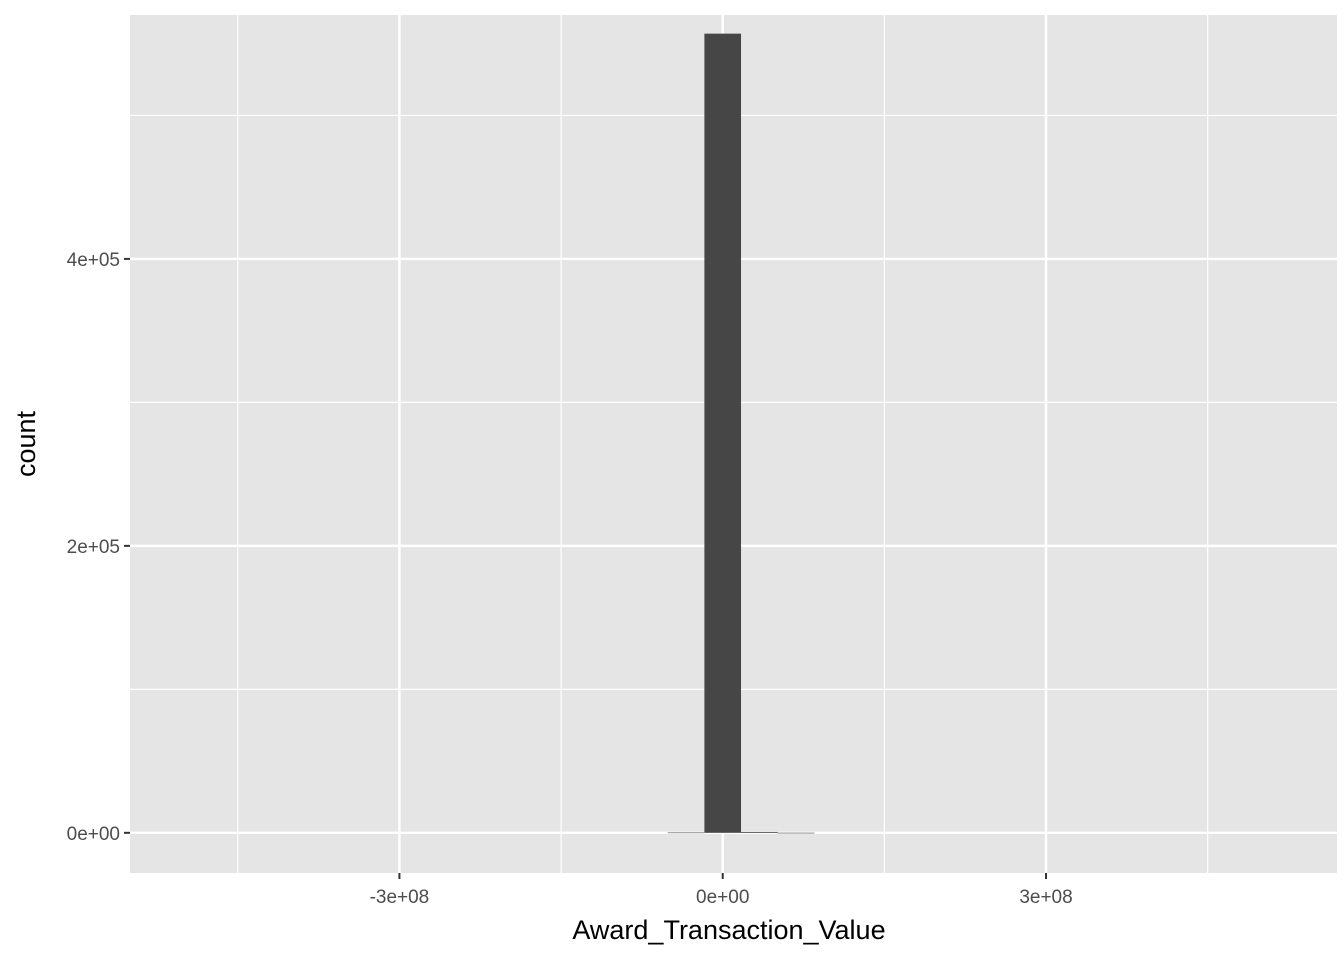 Image resolution: width=1344 pixels, height=960 pixels. Describe the element at coordinates (728, 930) in the screenshot. I see `x-axis-title: Award_Transaction_Value` at that location.